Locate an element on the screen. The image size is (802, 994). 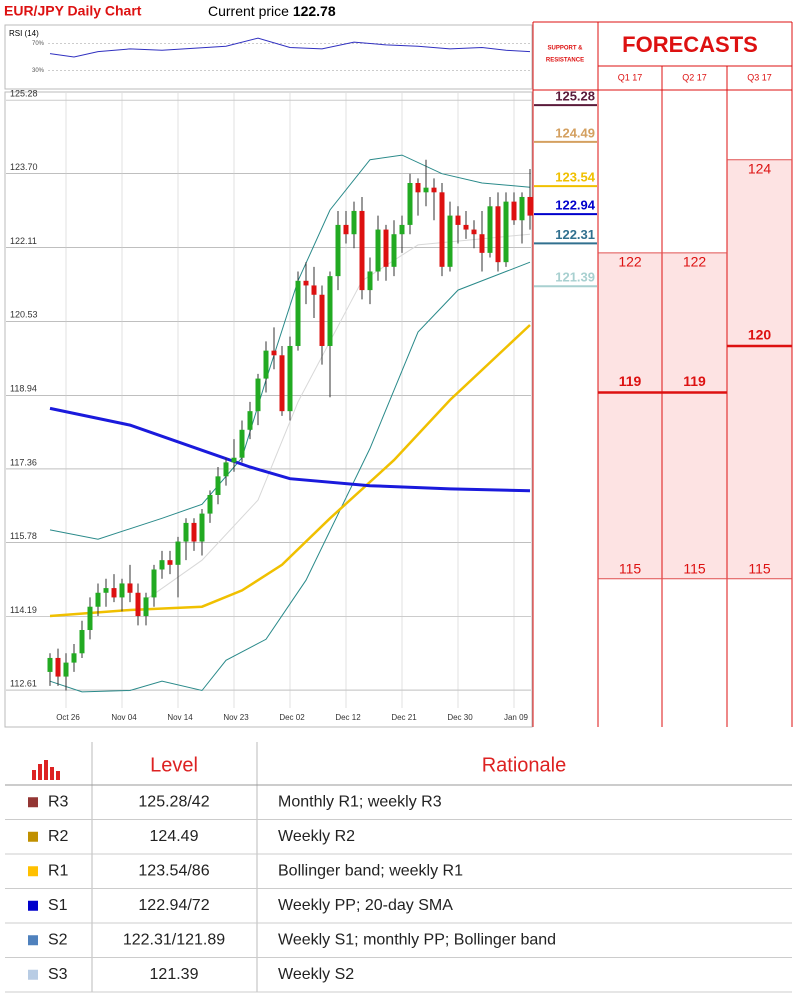
row-name: R1 is located at coordinates (58, 870).